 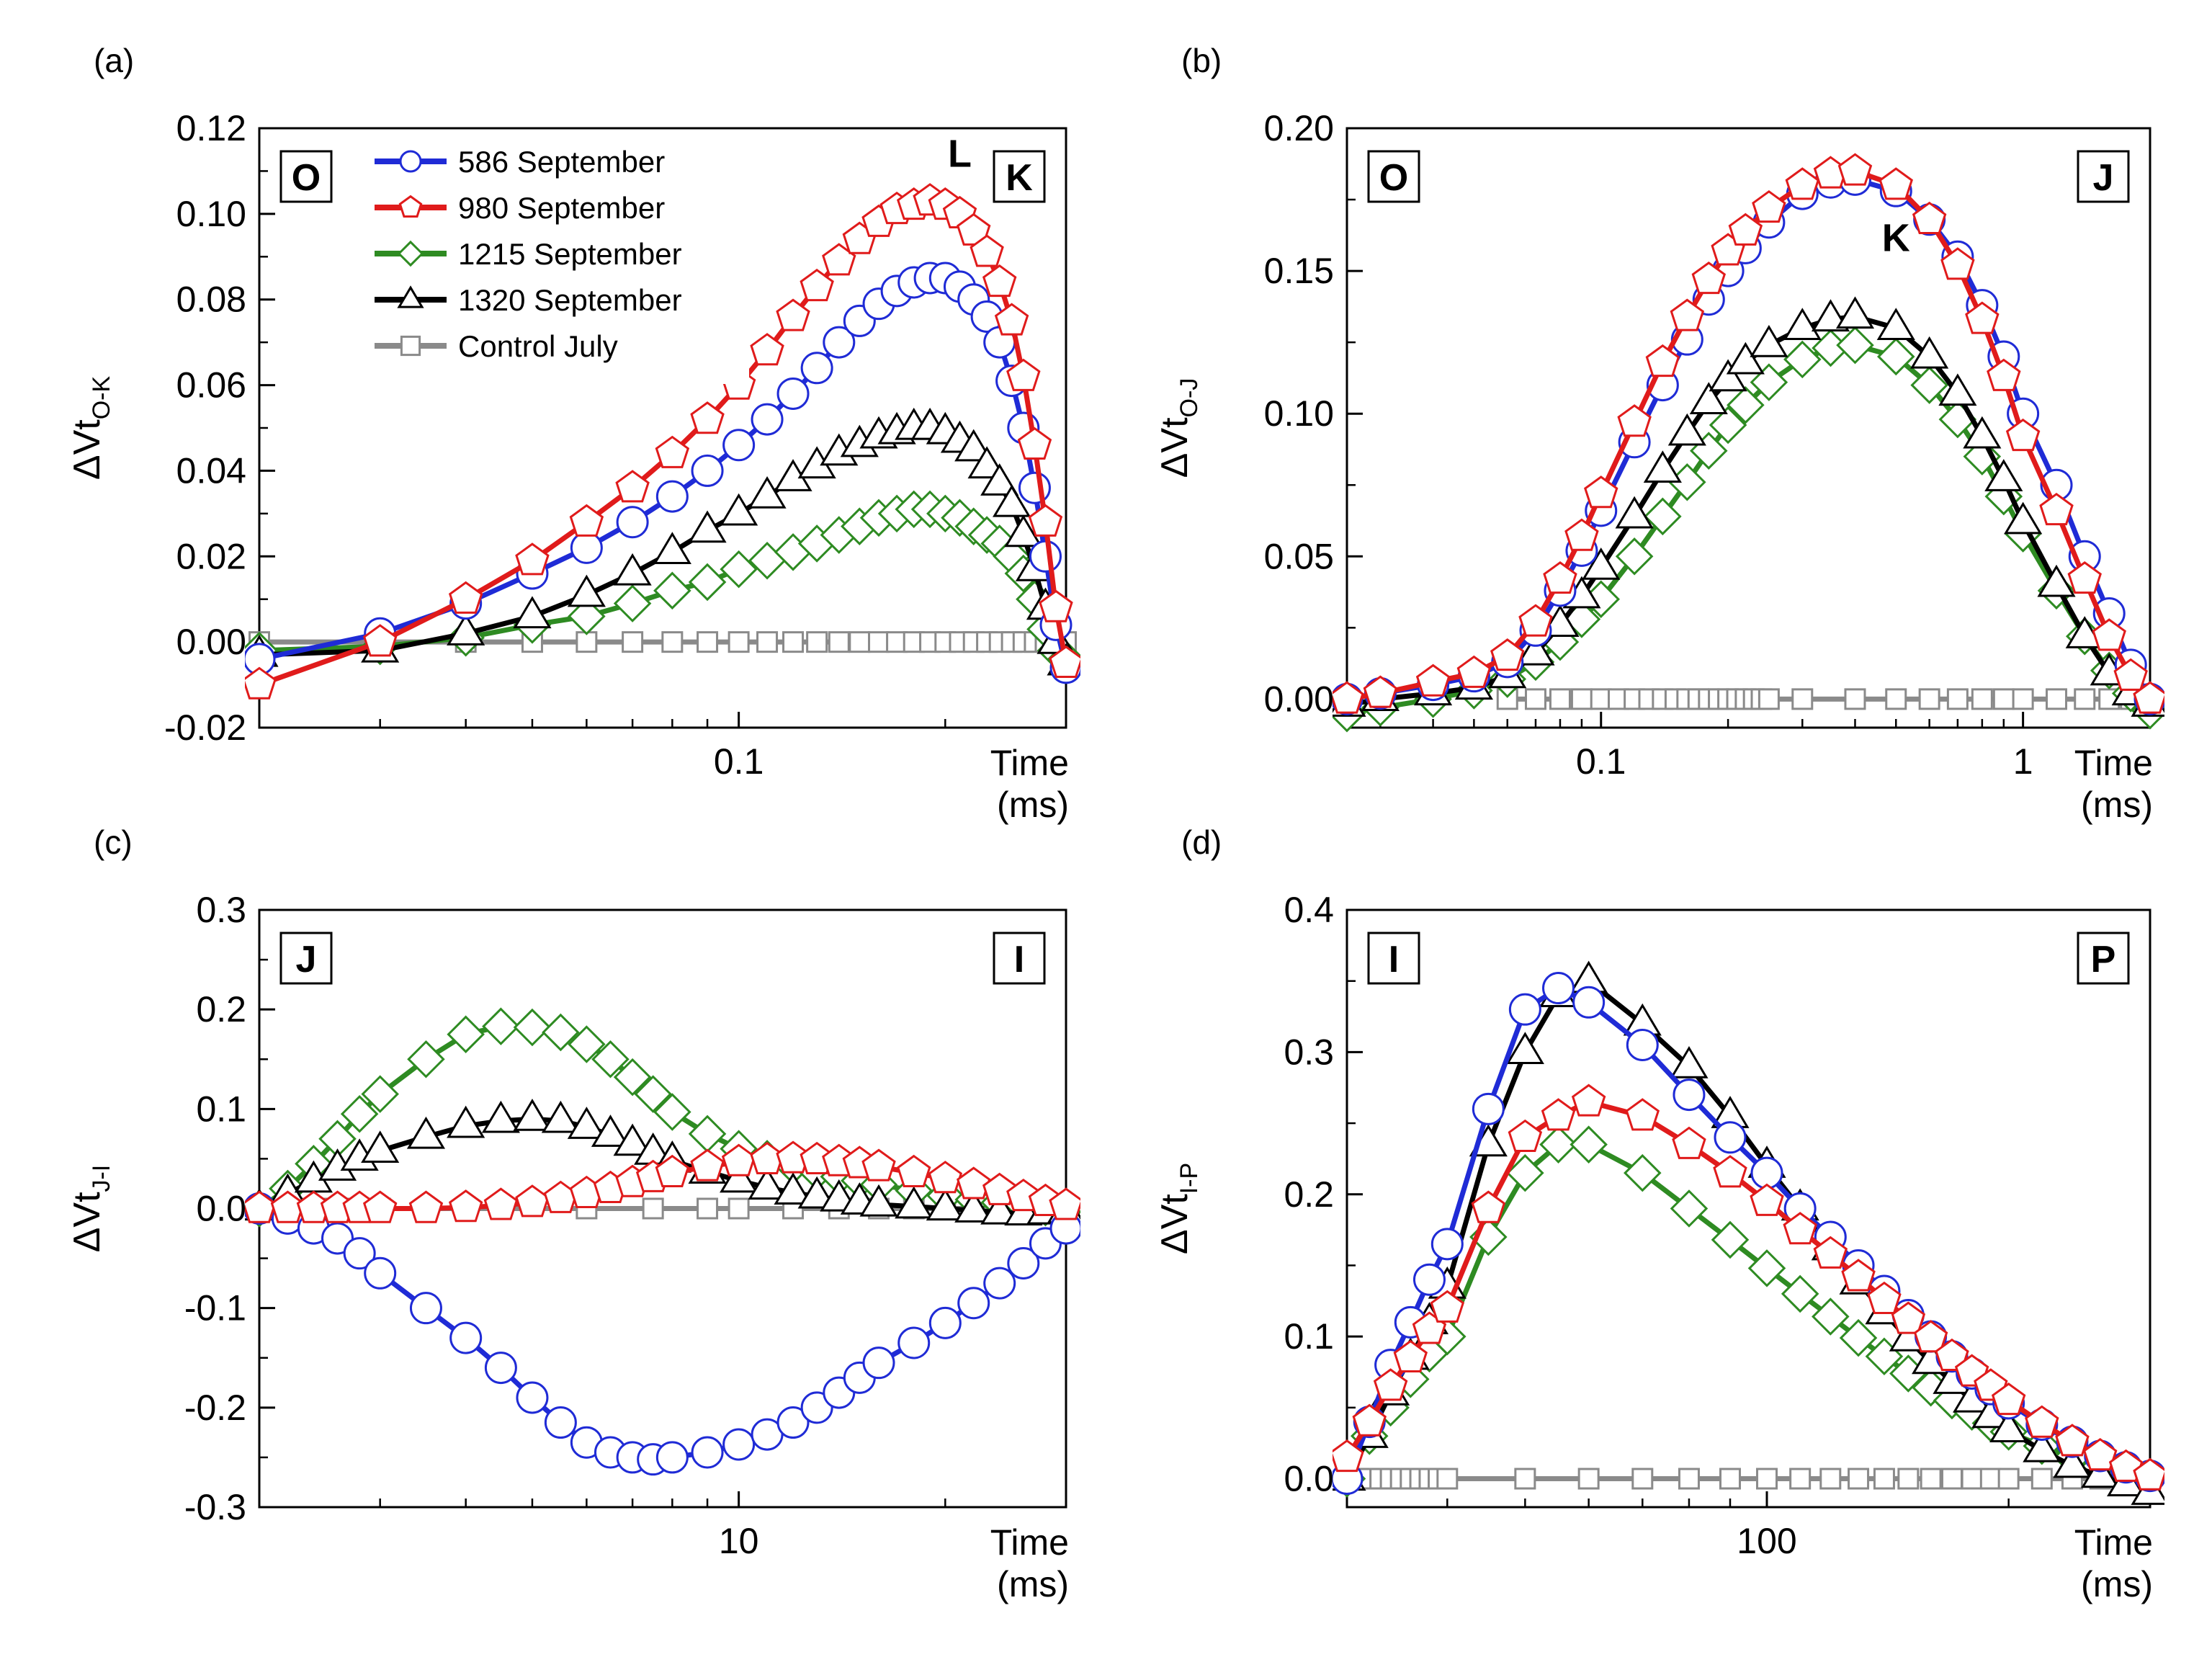 I want to click on series-line-1320-september, so click(x=1748, y=510).